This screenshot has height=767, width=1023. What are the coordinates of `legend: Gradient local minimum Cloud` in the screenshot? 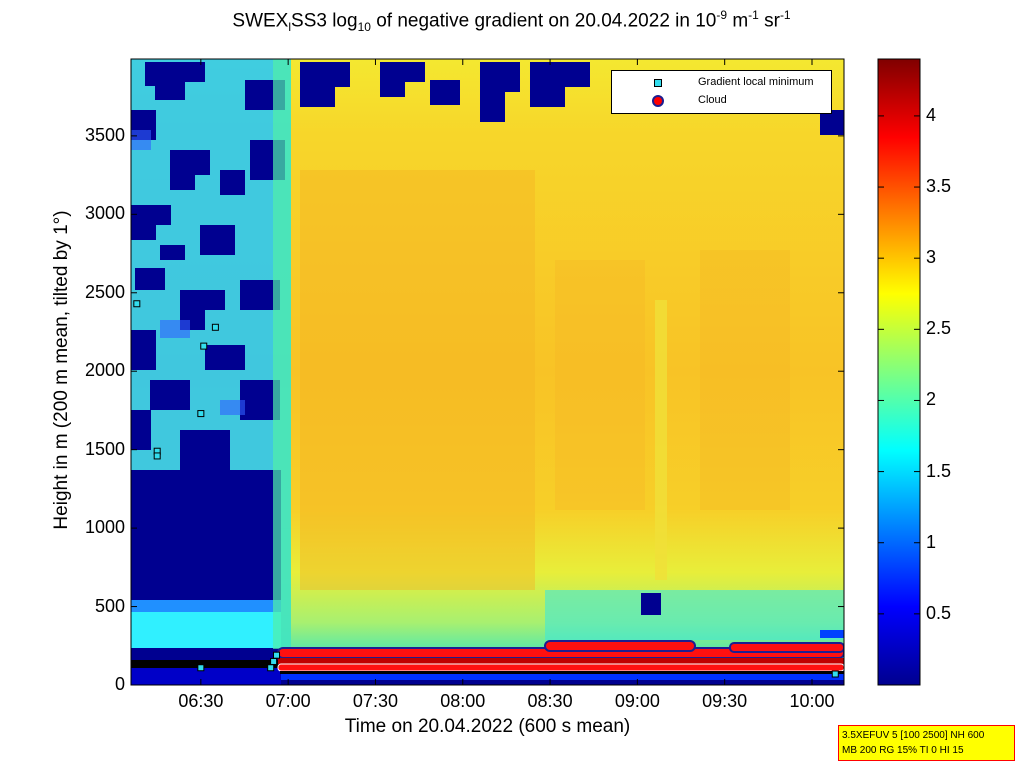 It's located at (721, 92).